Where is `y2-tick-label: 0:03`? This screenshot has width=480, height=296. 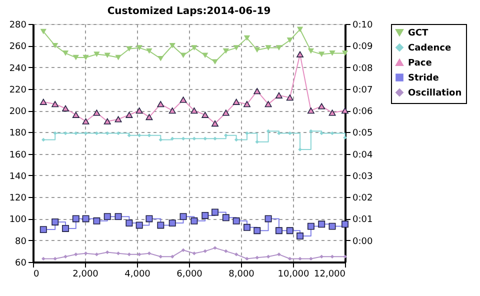
y2-tick-label: 0:03 is located at coordinates (362, 177).